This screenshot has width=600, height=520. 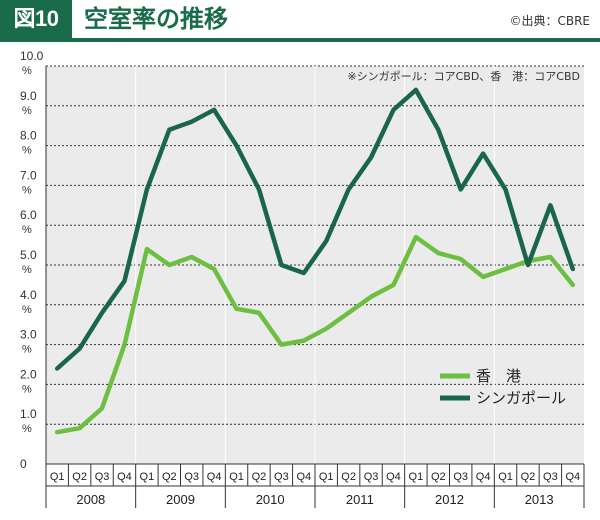 I want to click on y-tick-label: 8.0, so click(x=28, y=136).